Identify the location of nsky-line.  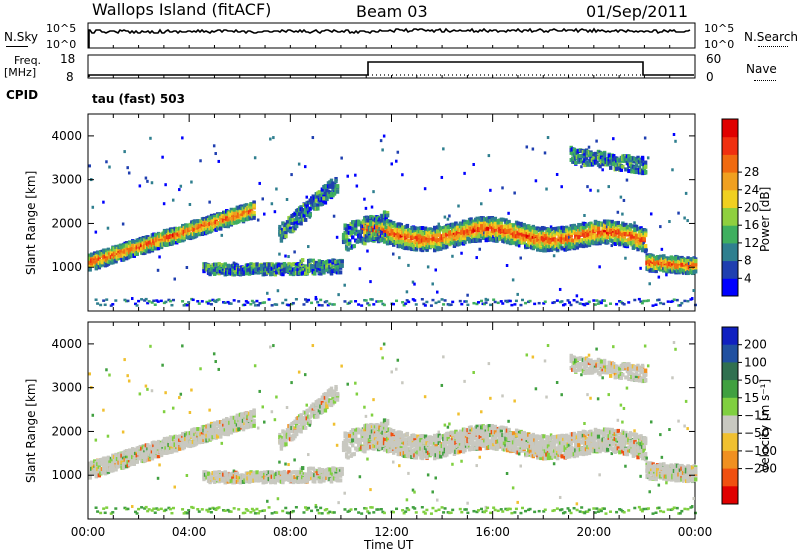
(389, 37).